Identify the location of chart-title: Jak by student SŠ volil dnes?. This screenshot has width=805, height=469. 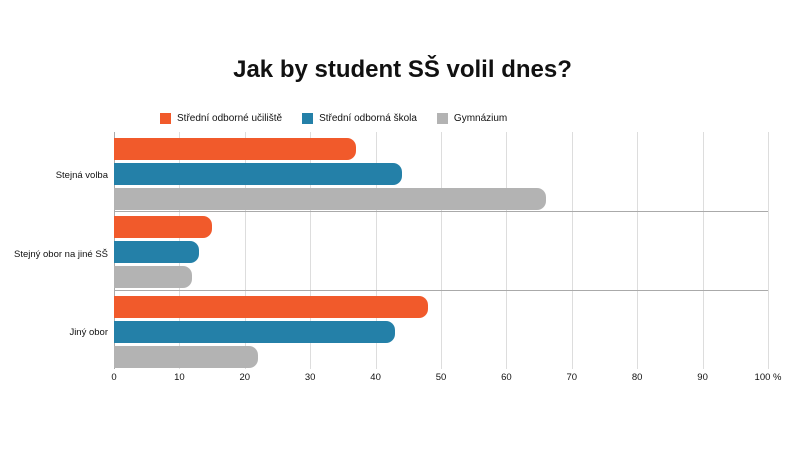
(402, 69).